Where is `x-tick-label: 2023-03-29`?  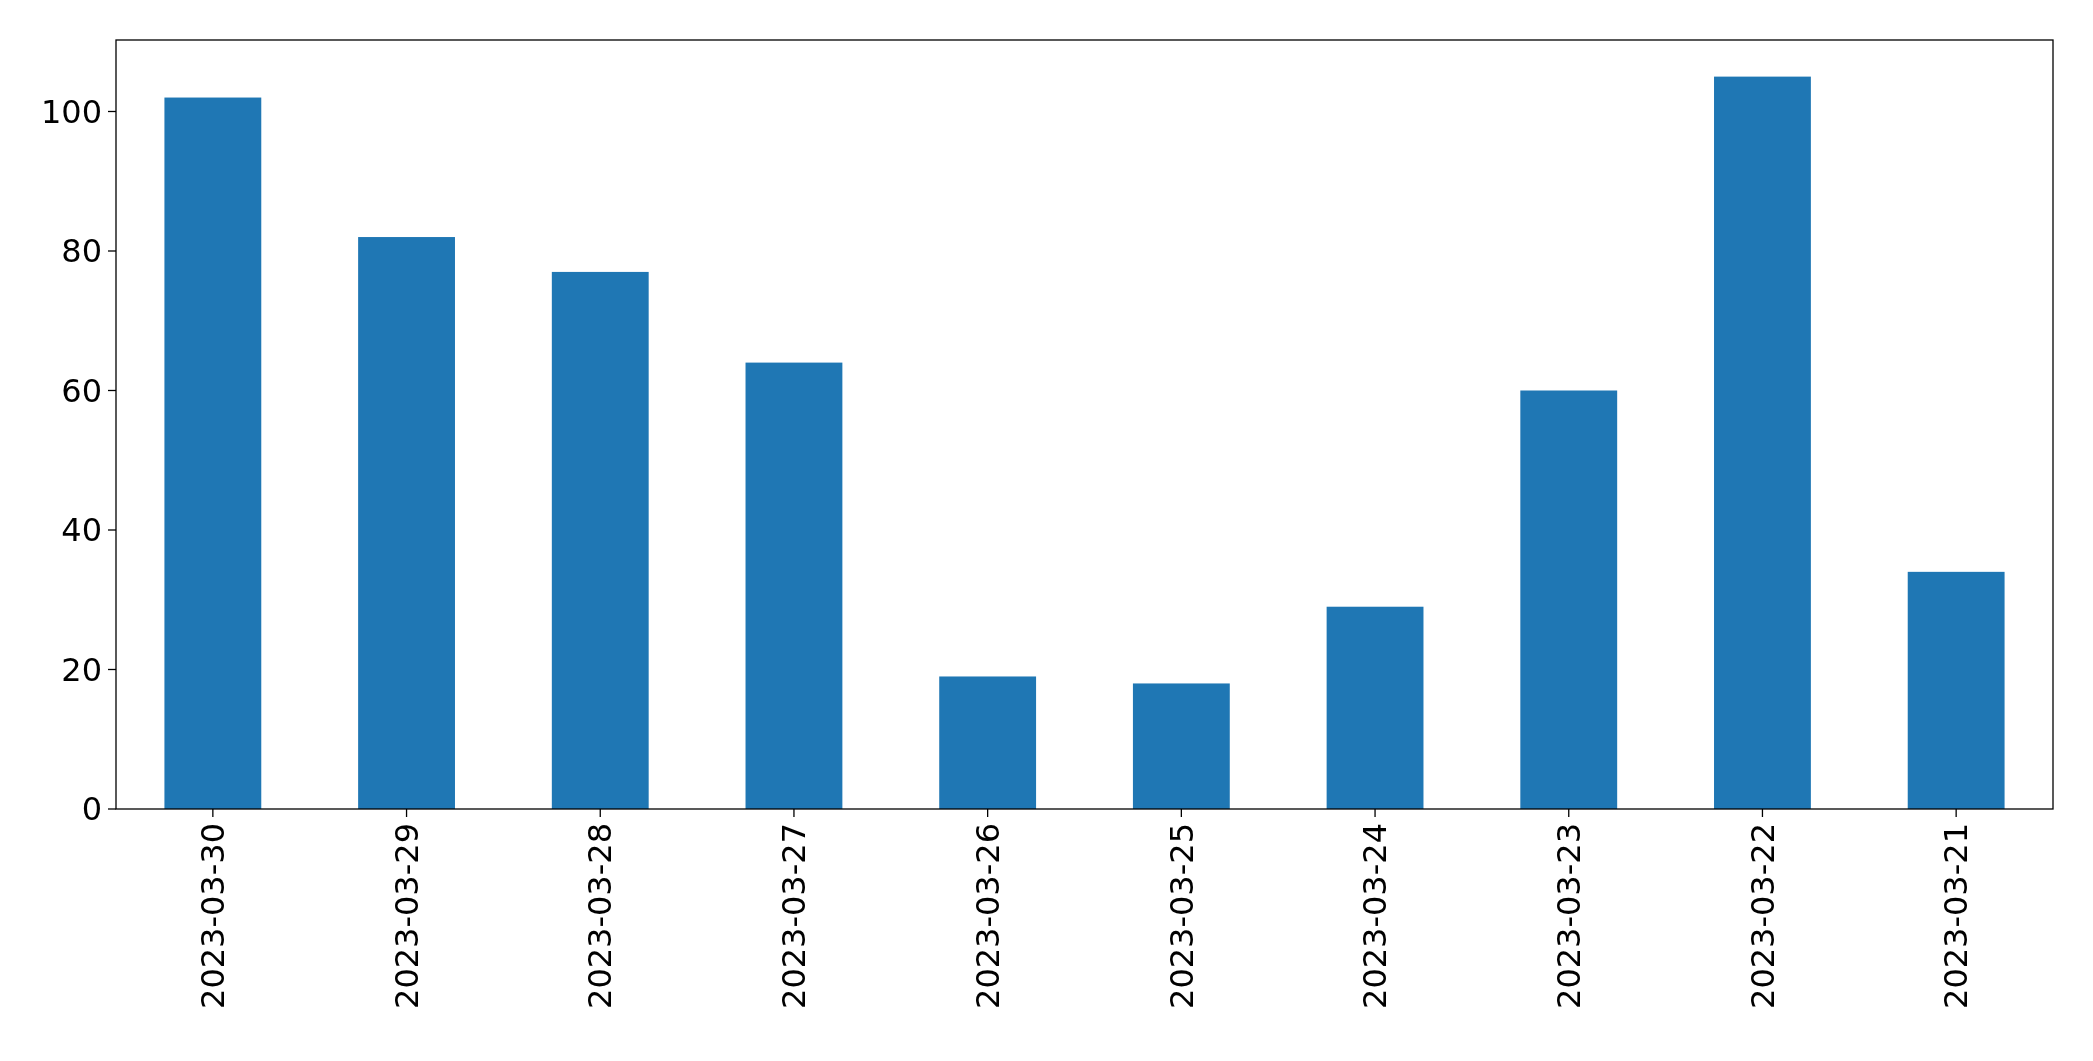
x-tick-label: 2023-03-29 is located at coordinates (406, 916).